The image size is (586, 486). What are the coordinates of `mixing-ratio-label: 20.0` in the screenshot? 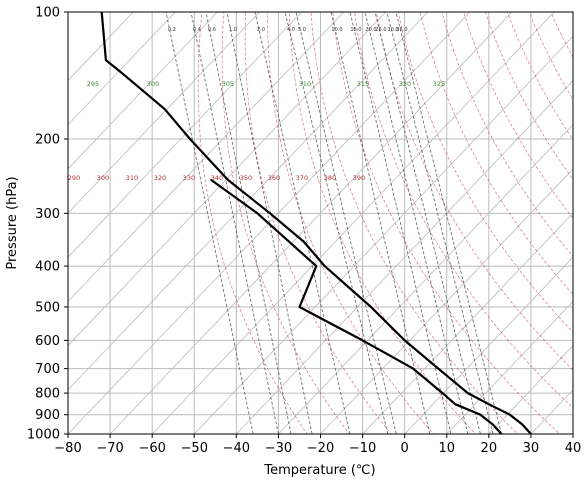 It's located at (370, 30).